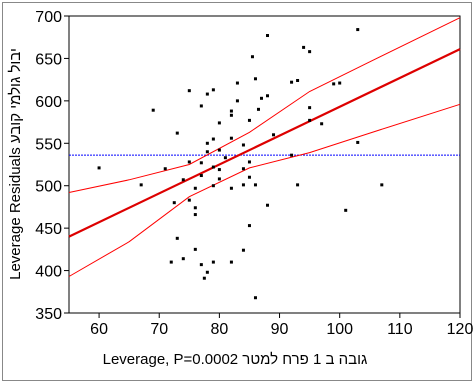 Image resolution: width=476 pixels, height=385 pixels. Describe the element at coordinates (339, 329) in the screenshot. I see `x-tick-label: 100` at that location.